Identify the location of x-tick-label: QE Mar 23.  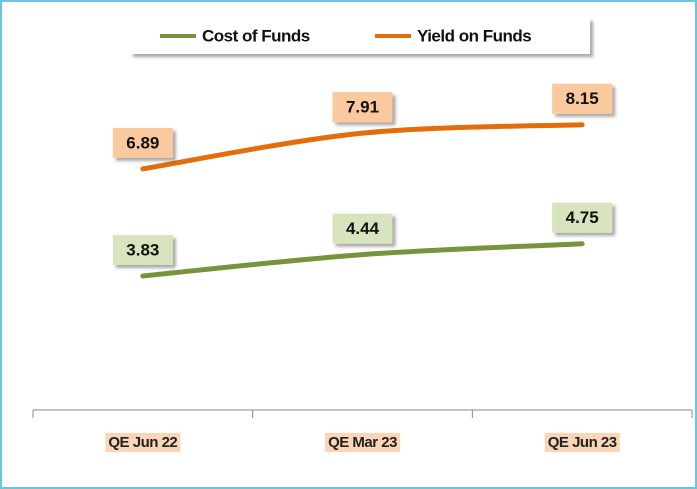
(362, 442).